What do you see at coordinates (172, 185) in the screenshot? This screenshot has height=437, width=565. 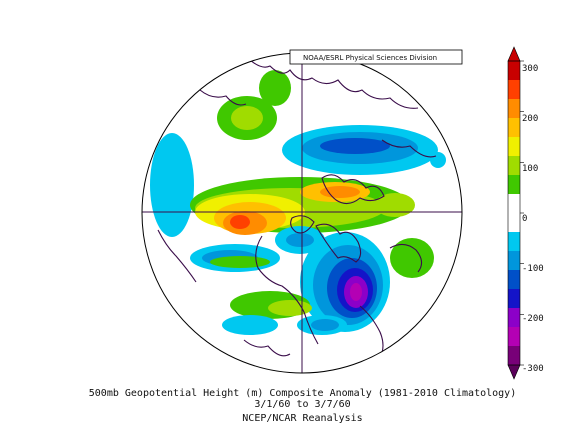 I see `anomaly-region-north-pacific-negative` at bounding box center [172, 185].